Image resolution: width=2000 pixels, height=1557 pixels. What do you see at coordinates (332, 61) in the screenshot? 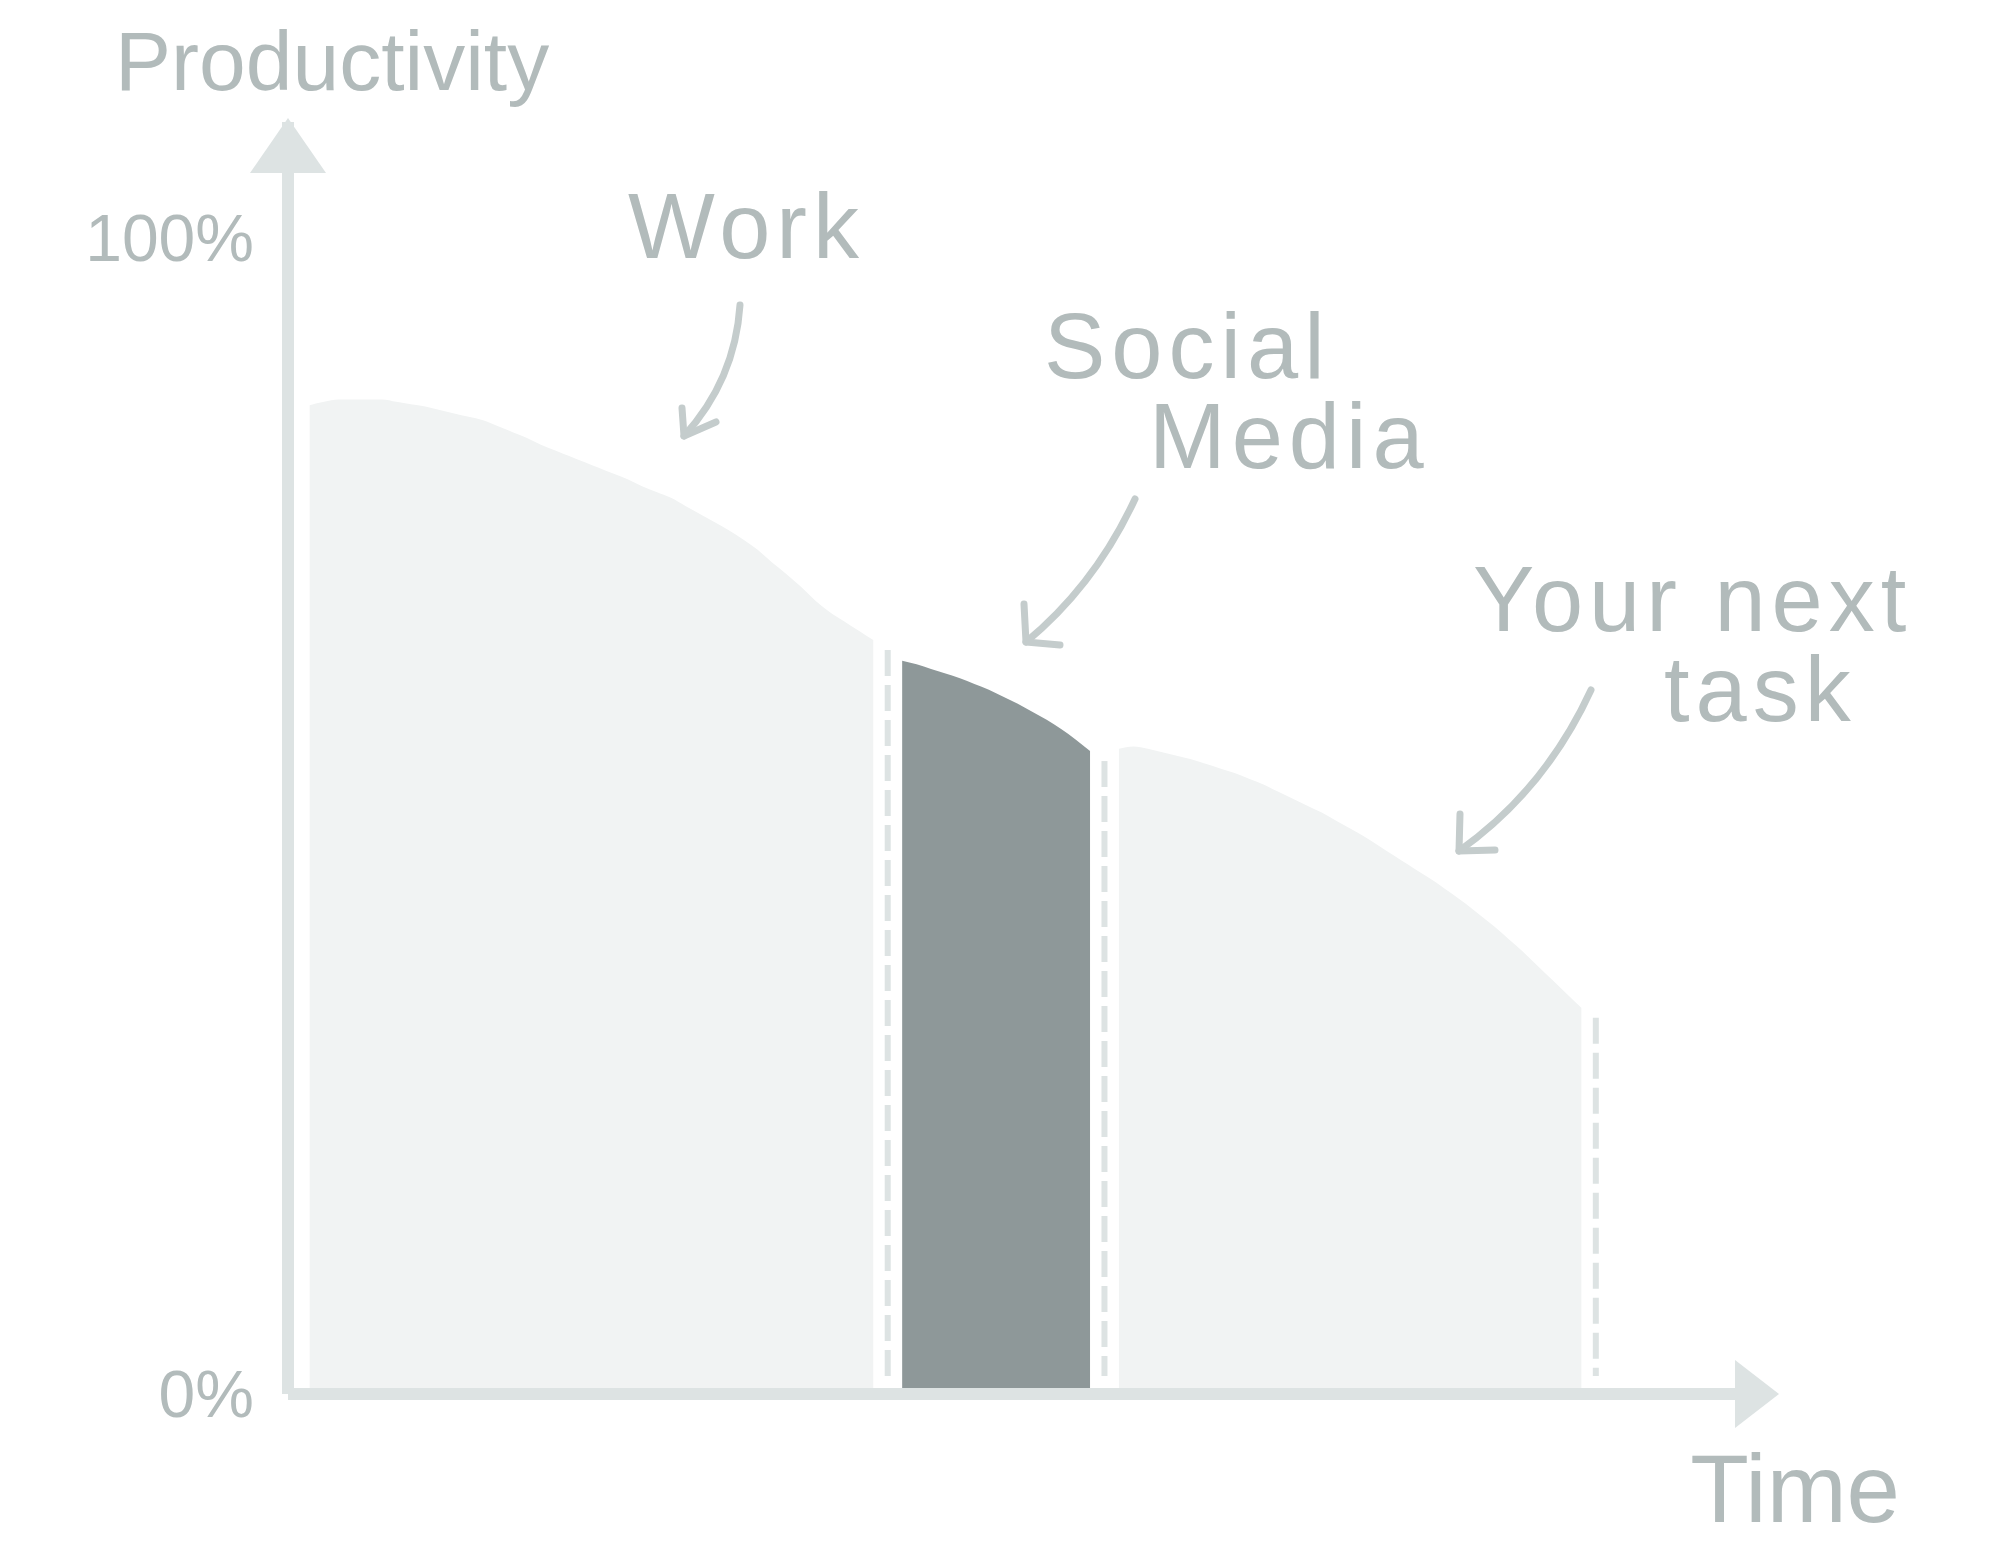
I see `y-axis-title: Productivity` at bounding box center [332, 61].